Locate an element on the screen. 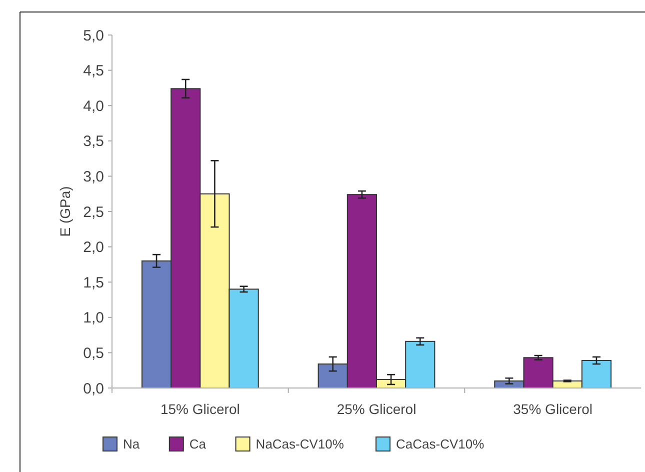 The height and width of the screenshot is (472, 645). legend-label: CaCas-CV10% is located at coordinates (440, 444).